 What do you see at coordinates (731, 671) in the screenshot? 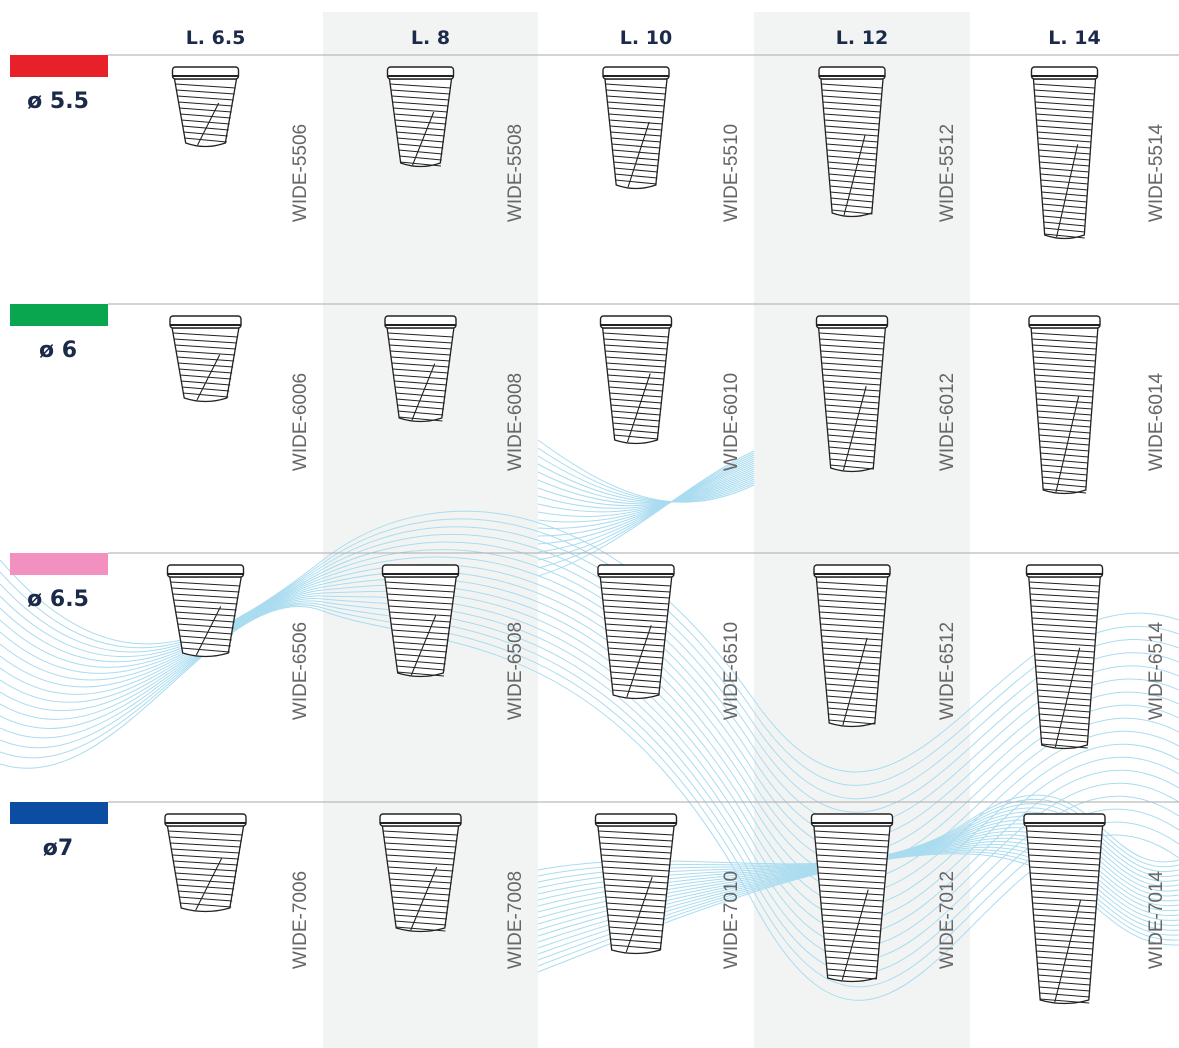
I see `product-code: WIDE-6510` at bounding box center [731, 671].